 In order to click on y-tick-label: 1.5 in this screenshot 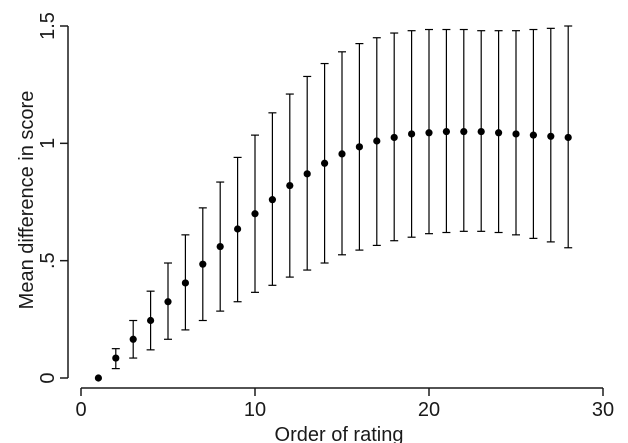, I will do `click(48, 26)`.